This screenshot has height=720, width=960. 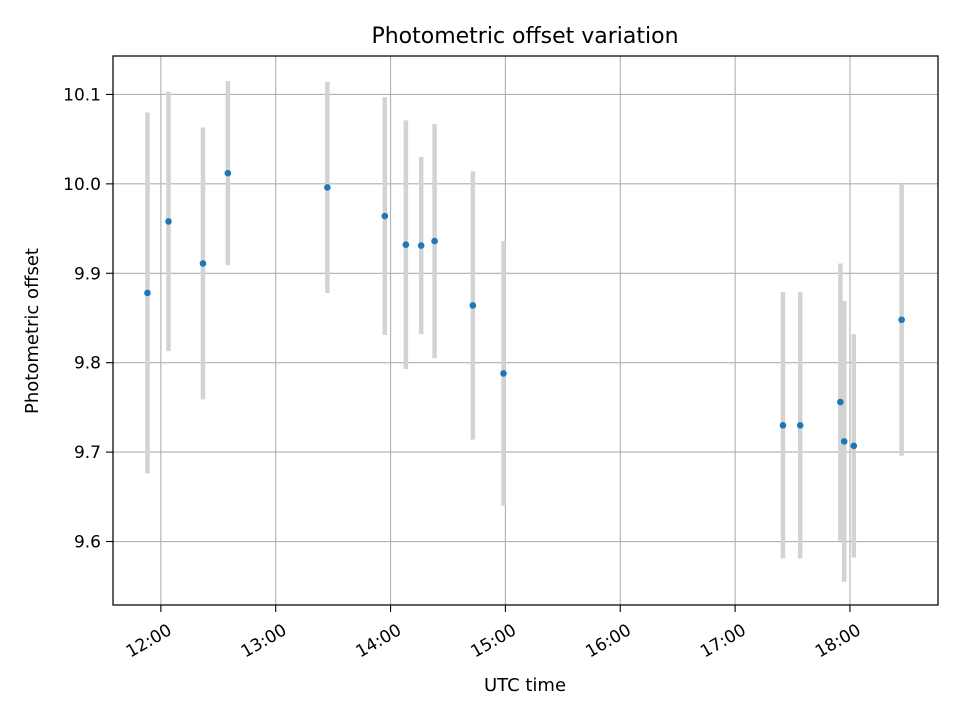 What do you see at coordinates (82, 95) in the screenshot?
I see `y-tick-label: 10.1` at bounding box center [82, 95].